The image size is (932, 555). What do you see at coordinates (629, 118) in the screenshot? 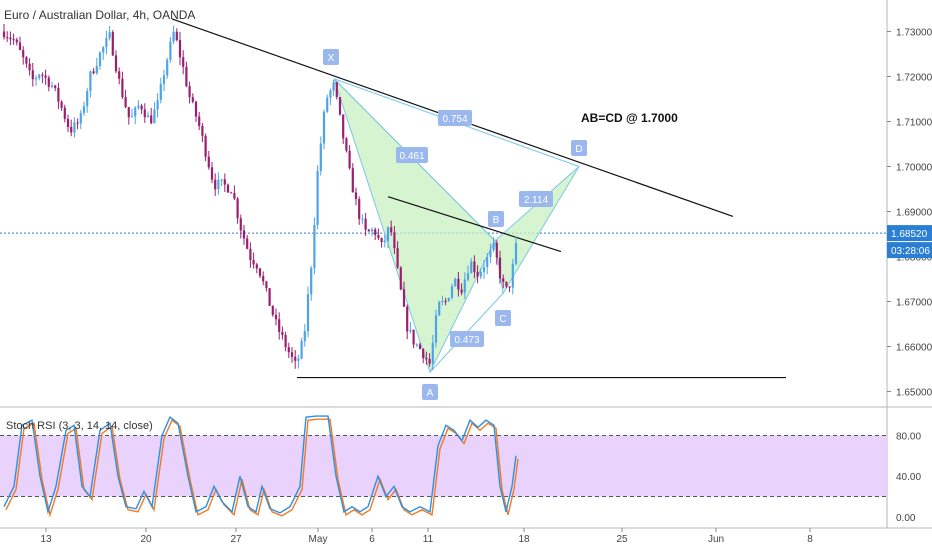
I see `abcd-annotation: AB=CD @ 1.7000` at bounding box center [629, 118].